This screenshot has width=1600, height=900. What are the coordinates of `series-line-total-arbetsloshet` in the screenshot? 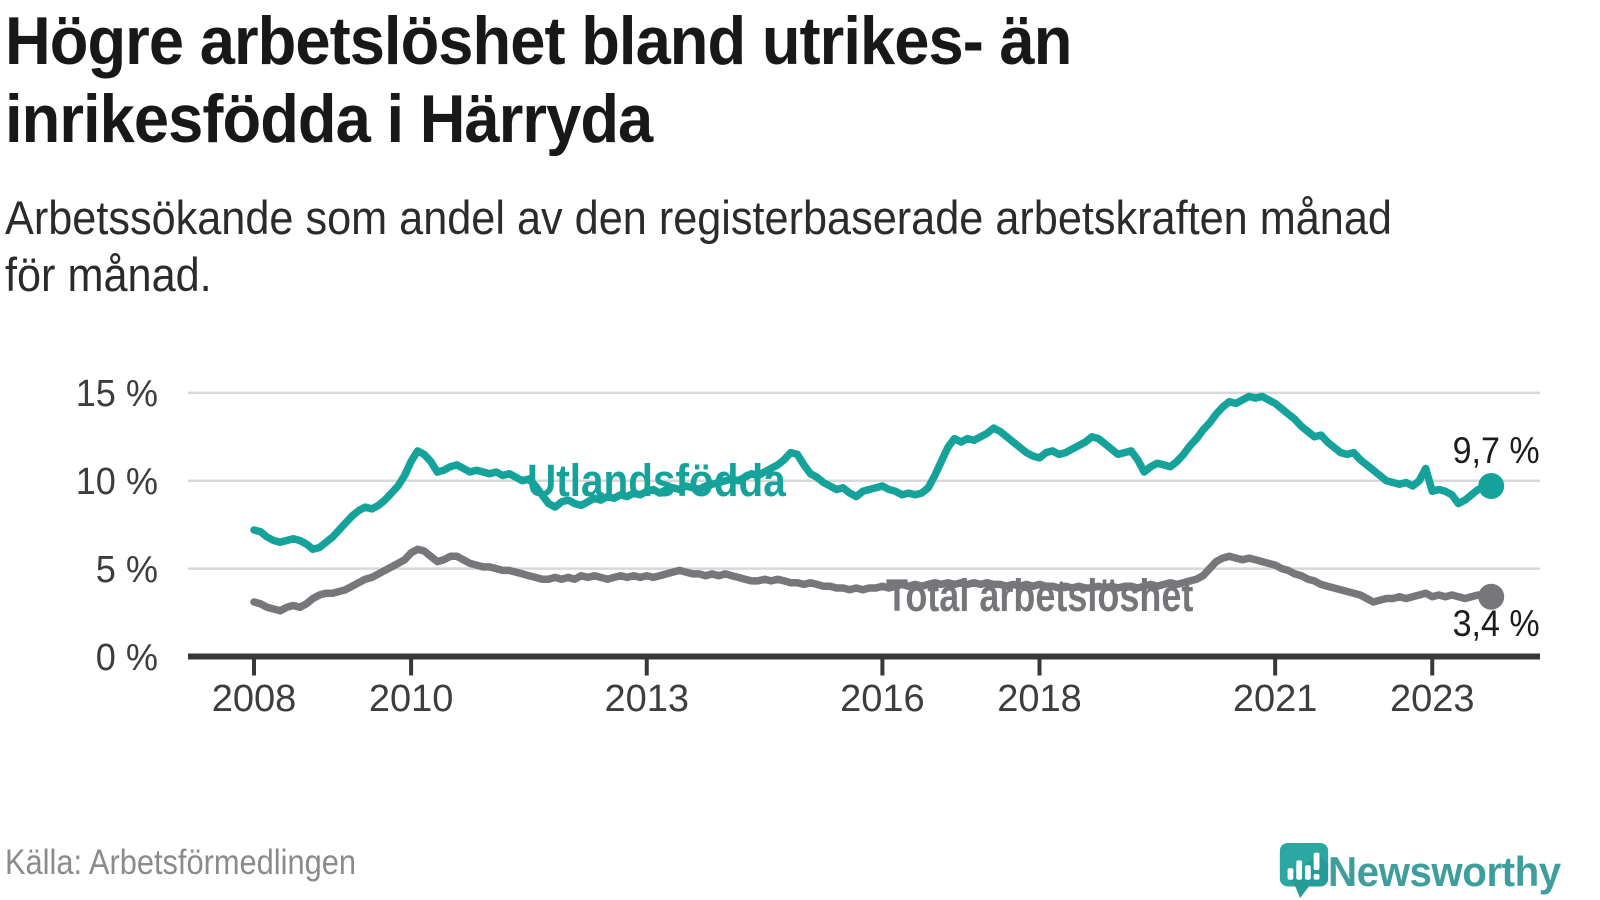 It's located at (872, 580).